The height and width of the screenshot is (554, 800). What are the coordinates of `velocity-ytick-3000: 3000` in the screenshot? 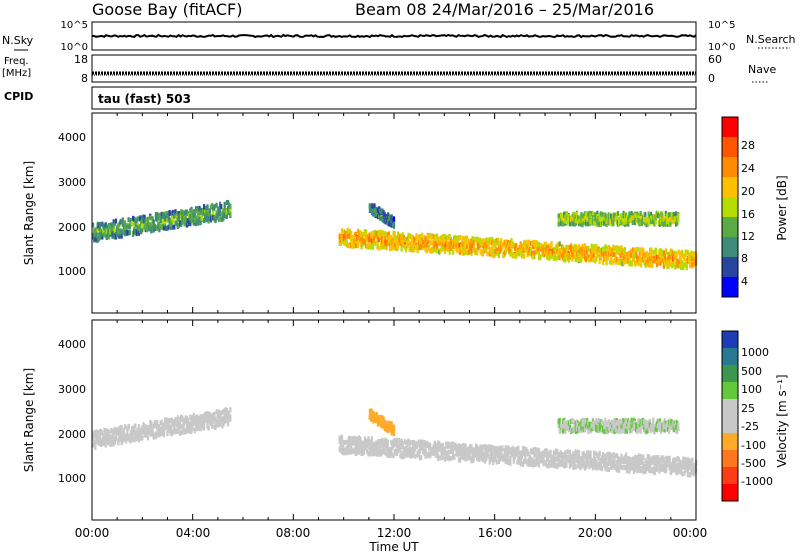 It's located at (72, 389).